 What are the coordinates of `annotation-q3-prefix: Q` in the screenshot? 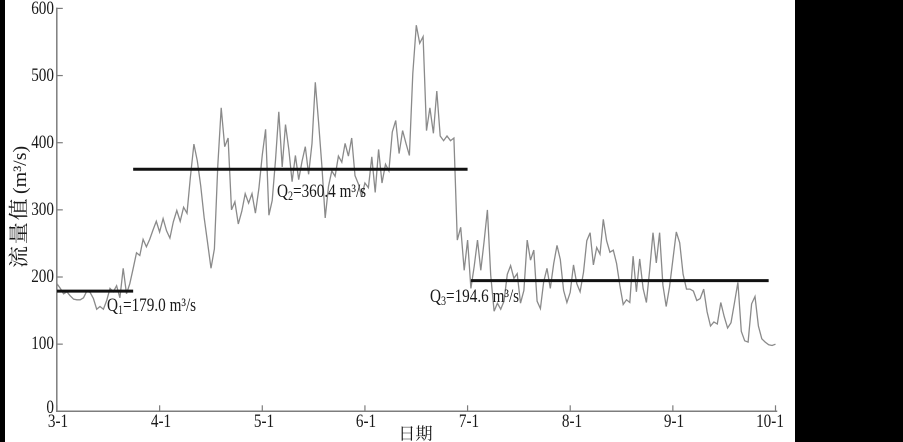 It's located at (436, 297).